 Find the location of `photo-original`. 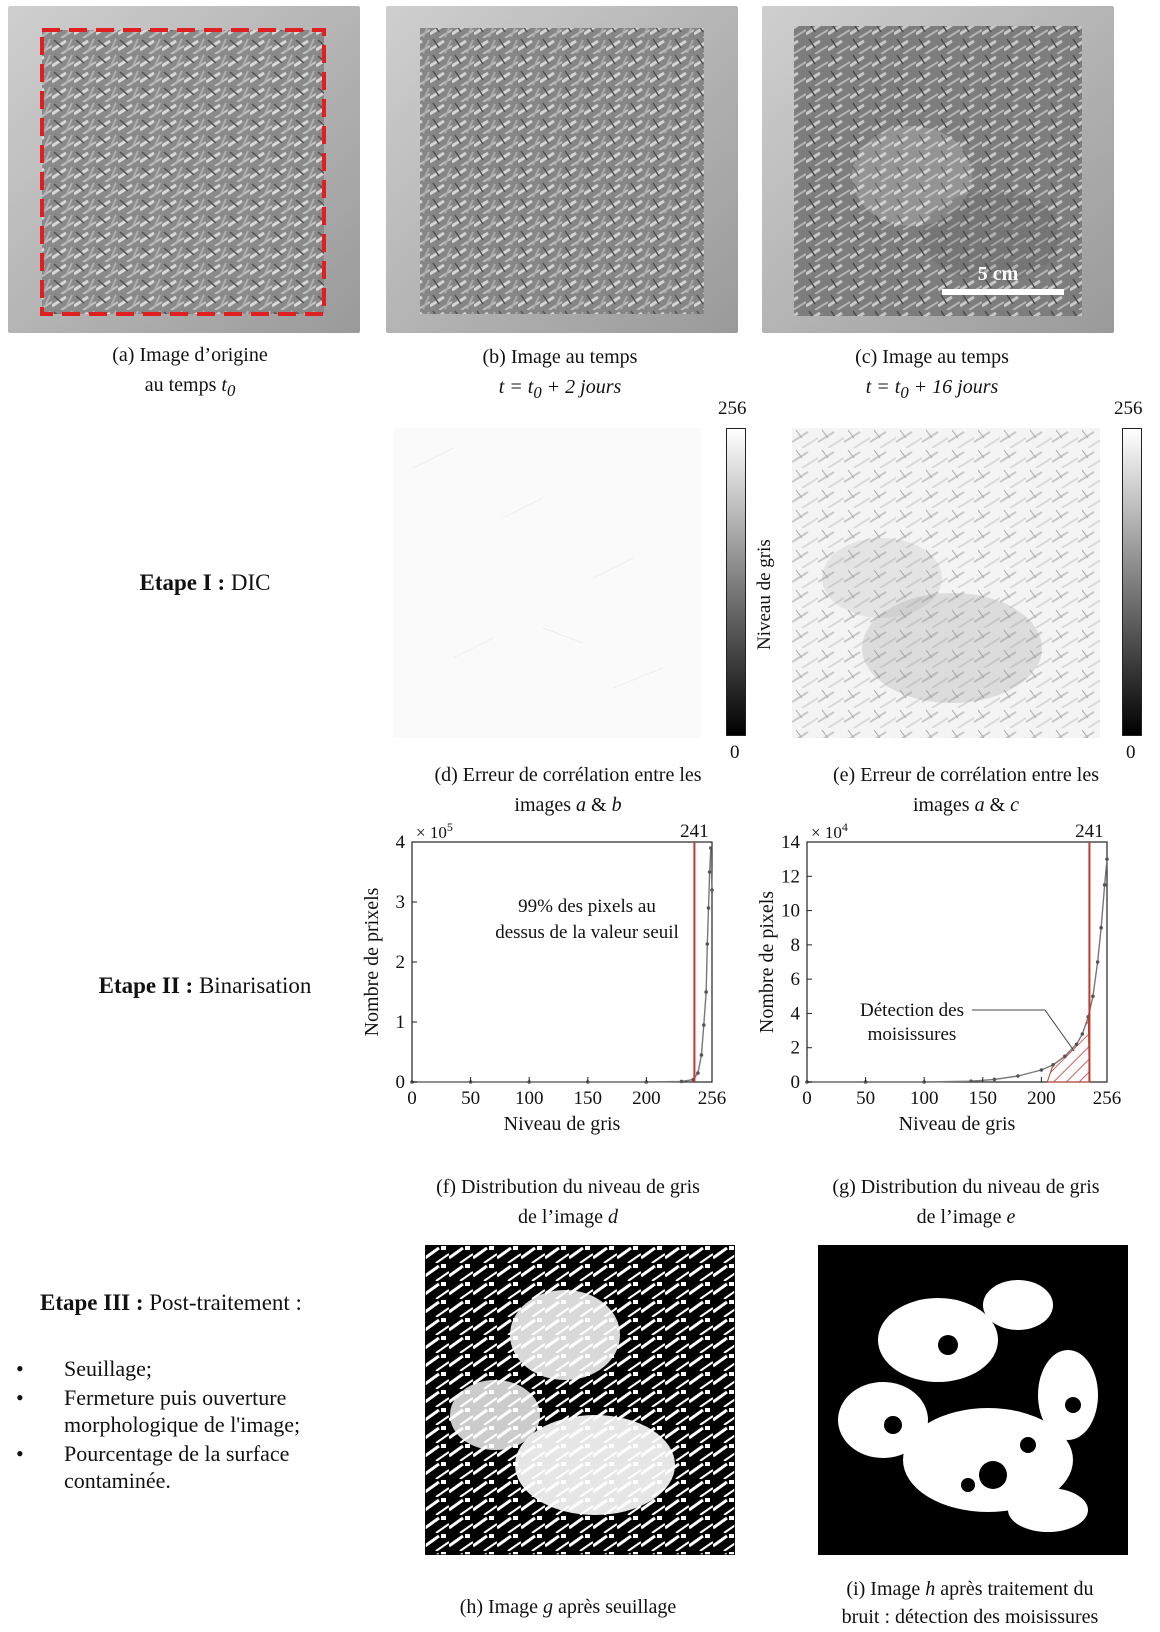

photo-original is located at coordinates (184, 169).